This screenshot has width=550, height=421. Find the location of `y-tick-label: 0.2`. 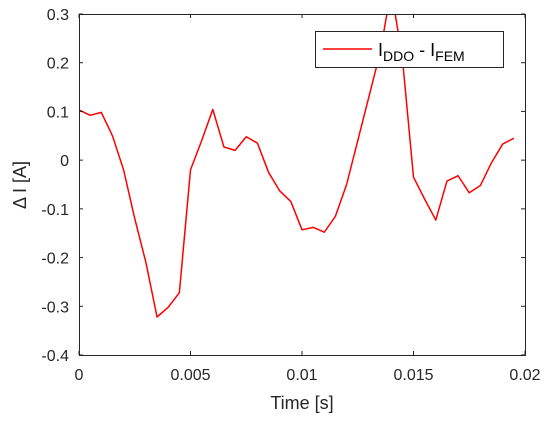

y-tick-label: 0.2 is located at coordinates (58, 64).